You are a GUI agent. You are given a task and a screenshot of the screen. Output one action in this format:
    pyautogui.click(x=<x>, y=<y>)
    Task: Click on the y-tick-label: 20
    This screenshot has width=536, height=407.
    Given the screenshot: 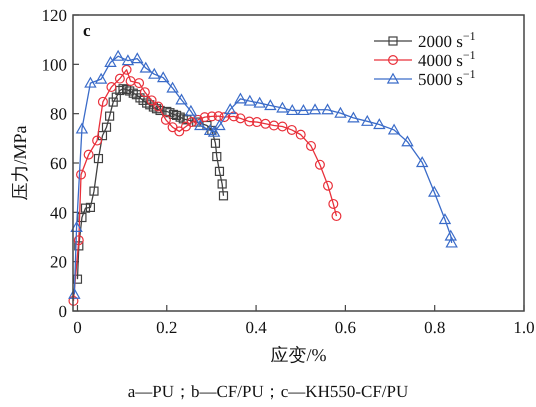 What is the action you would take?
    pyautogui.click(x=58, y=262)
    